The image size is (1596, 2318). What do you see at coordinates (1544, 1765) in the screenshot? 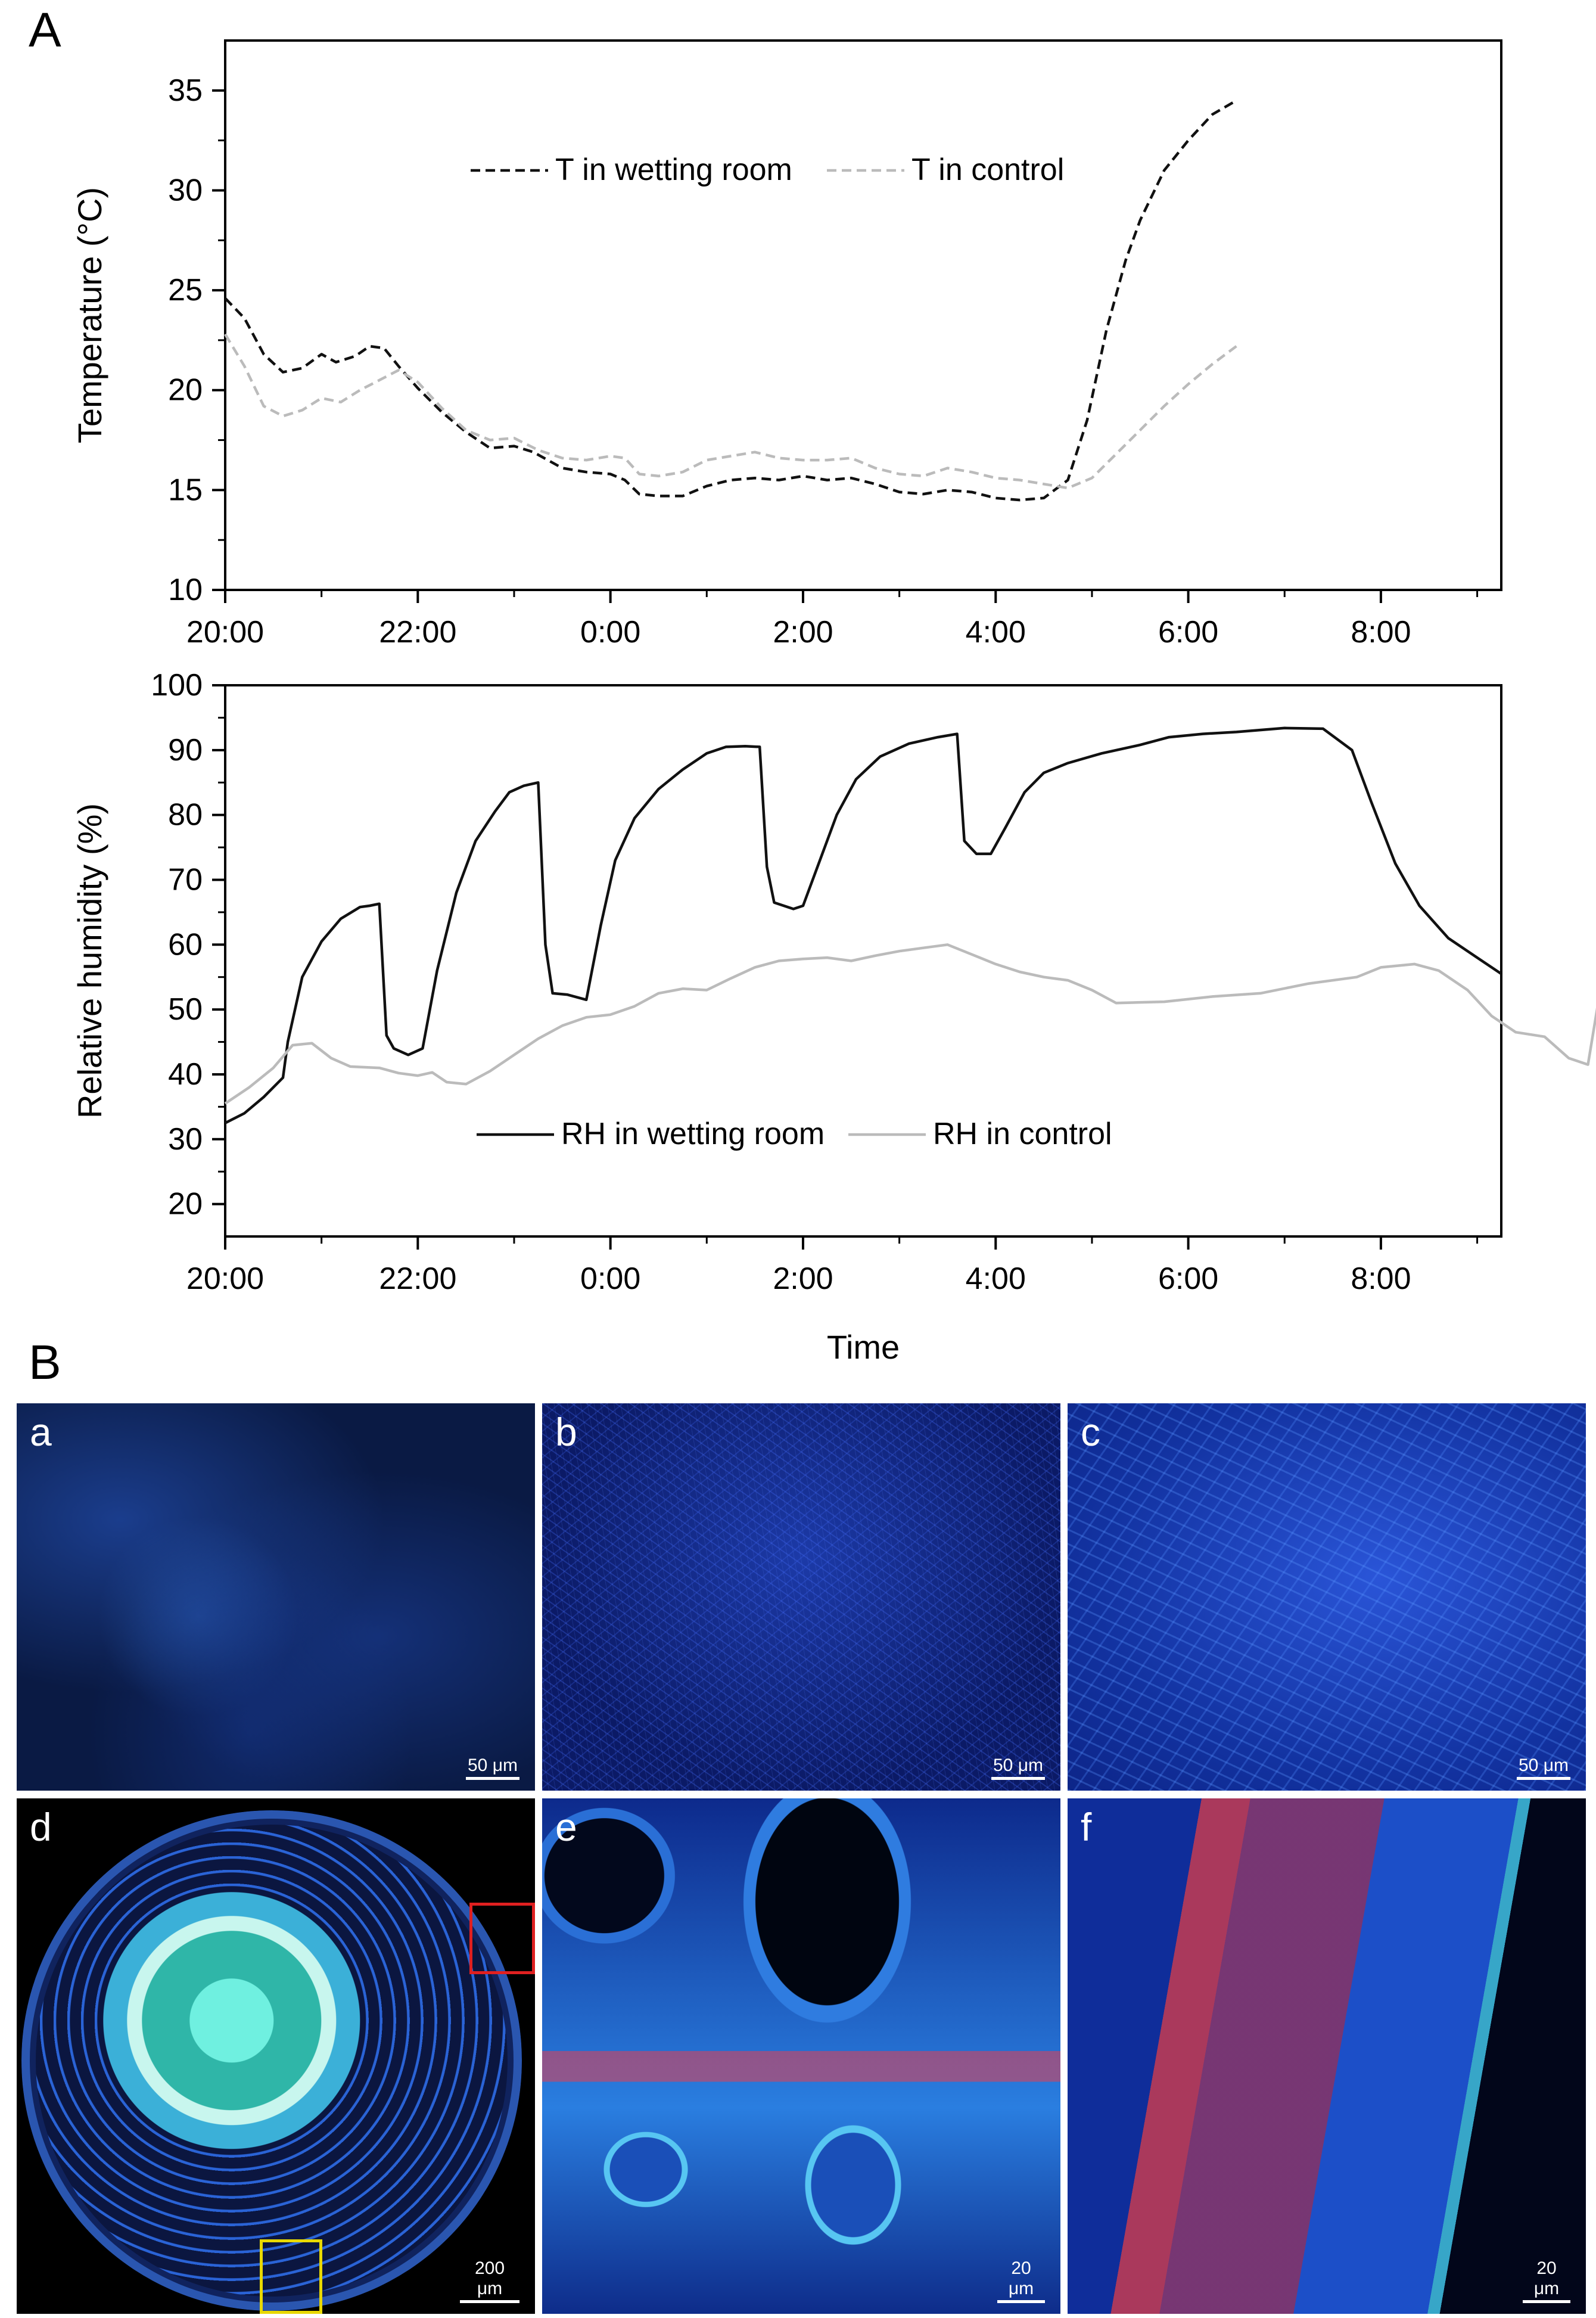
I see `micrograph-c-scale-text: 50 μm` at bounding box center [1544, 1765].